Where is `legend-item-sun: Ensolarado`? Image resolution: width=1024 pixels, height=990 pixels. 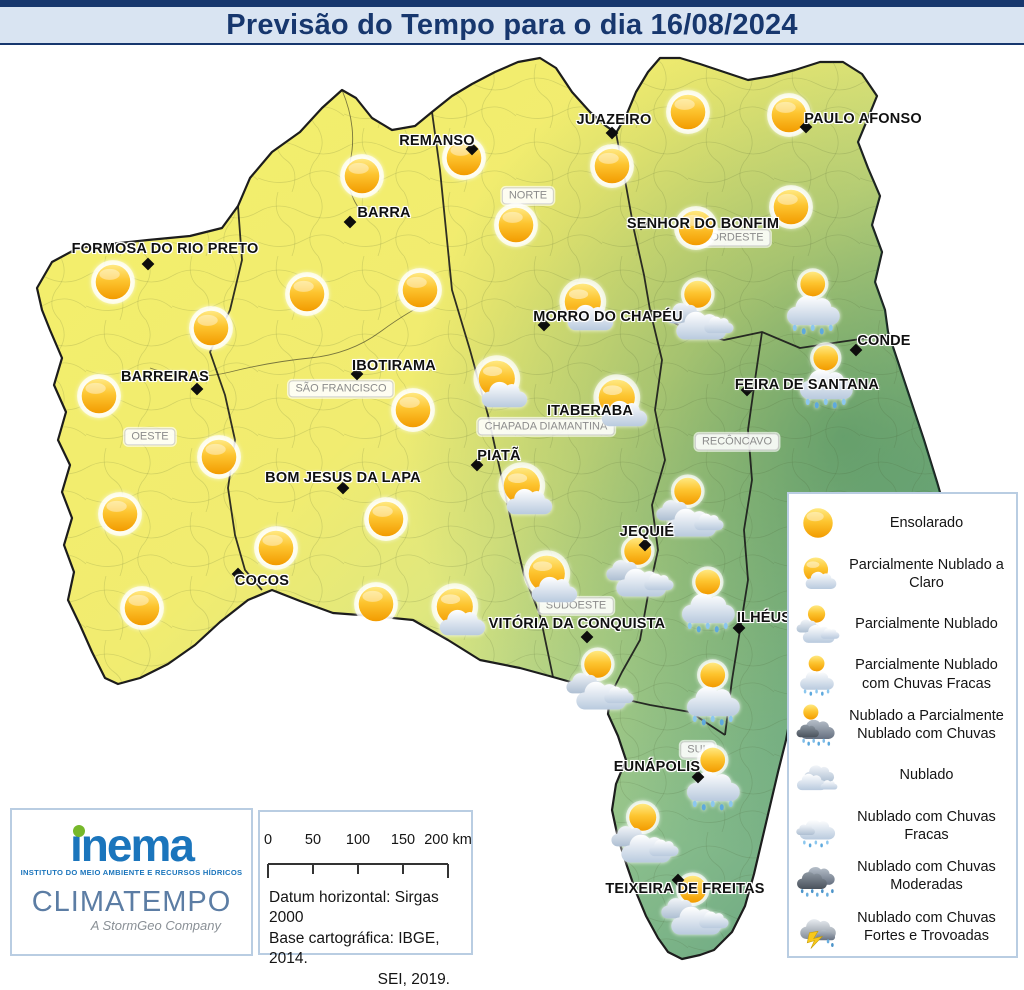 legend-item-sun: Ensolarado is located at coordinates (902, 523).